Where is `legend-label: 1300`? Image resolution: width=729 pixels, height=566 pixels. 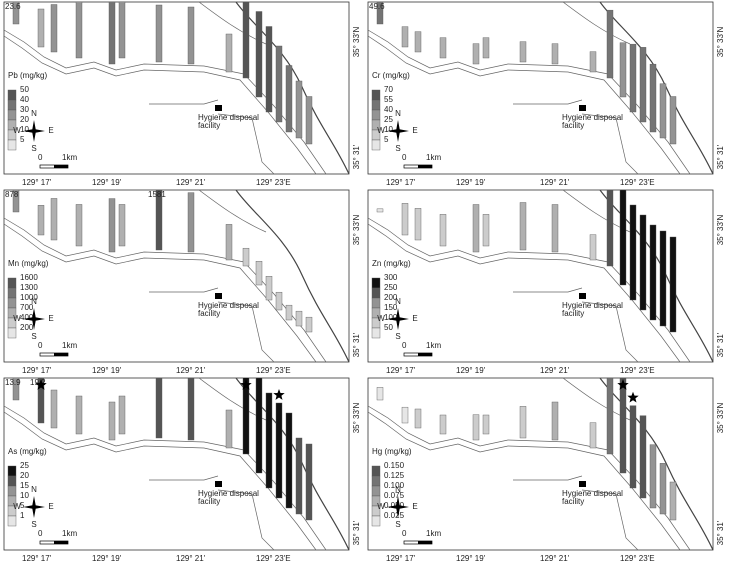 legend-label: 1300 is located at coordinates (29, 287).